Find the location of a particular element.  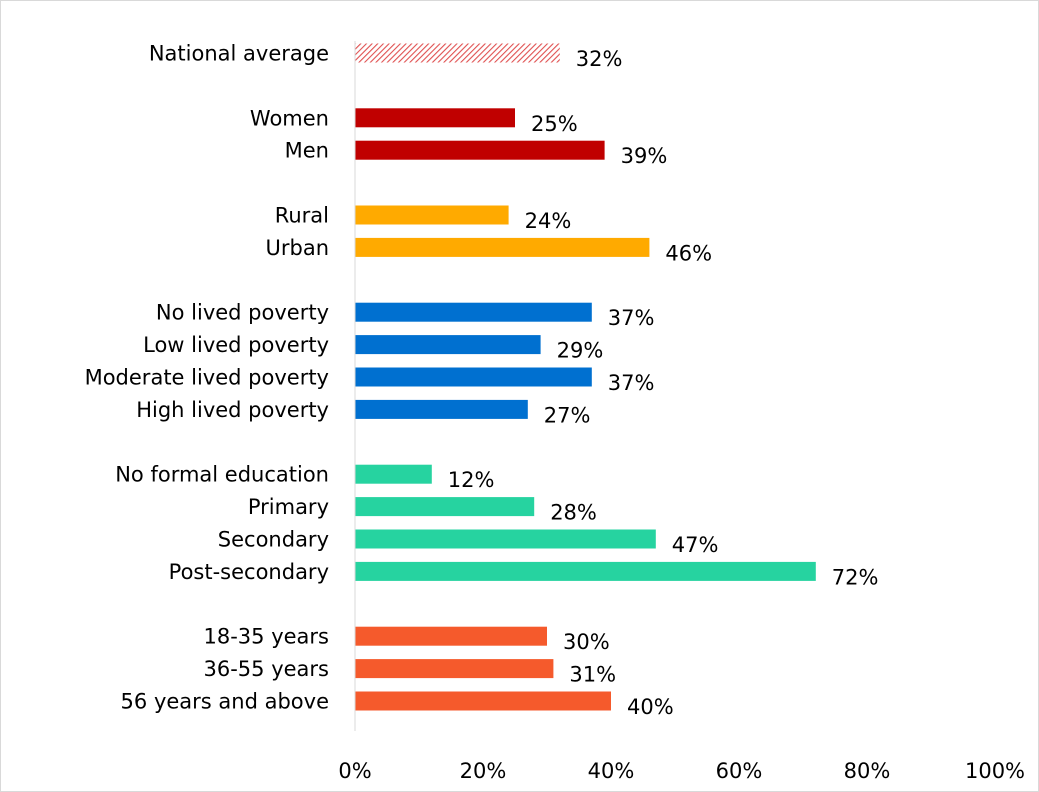

value-label-high-lived-poverty: 27% is located at coordinates (567, 415).